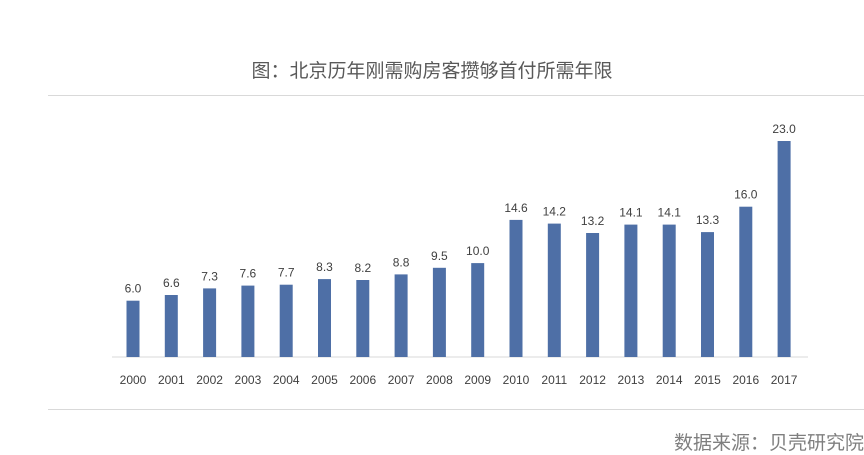 The height and width of the screenshot is (455, 864). I want to click on bar-2015, so click(707, 294).